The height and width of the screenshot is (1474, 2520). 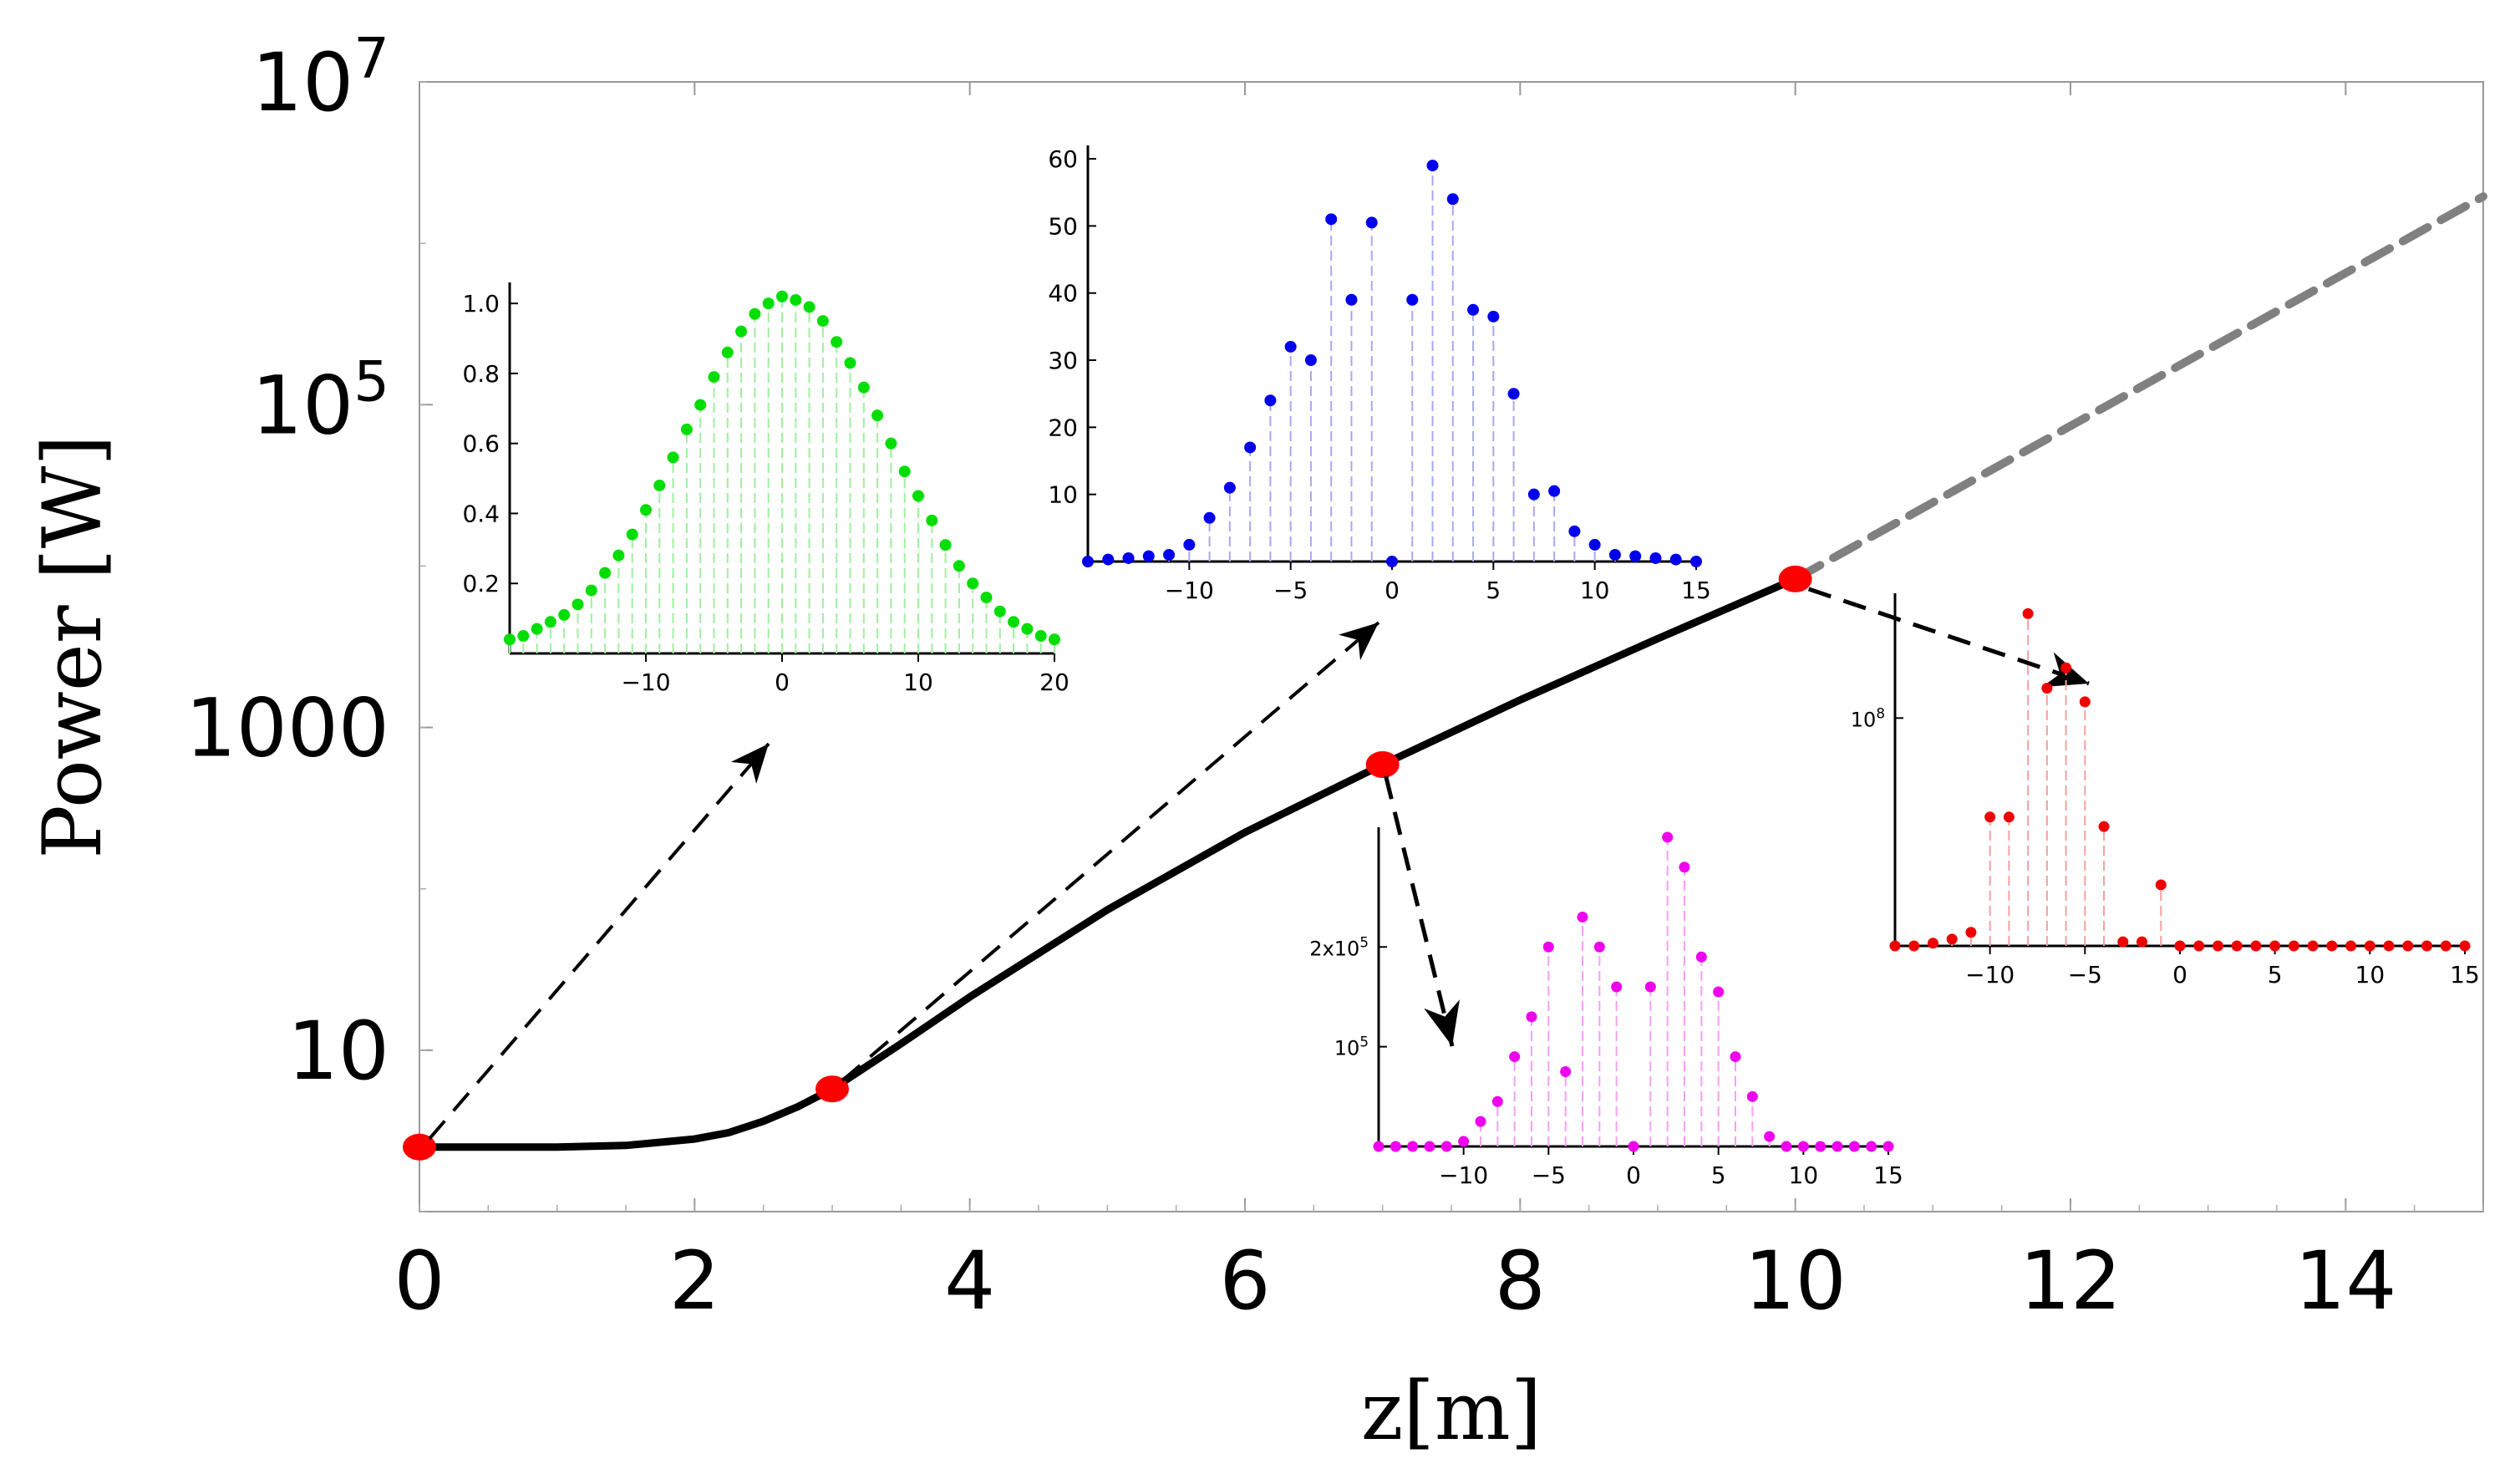 I want to click on x-tick-label: 12, so click(x=2070, y=1281).